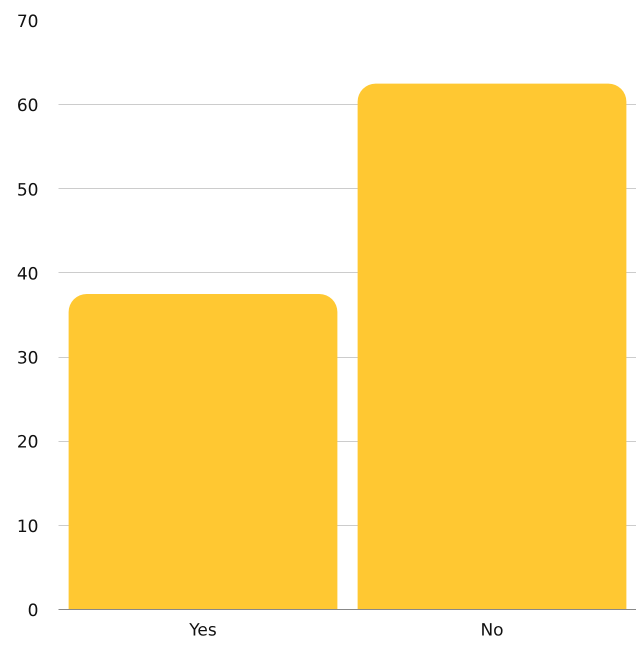 This screenshot has width=636, height=646. Describe the element at coordinates (492, 630) in the screenshot. I see `x-tick-label: No` at that location.